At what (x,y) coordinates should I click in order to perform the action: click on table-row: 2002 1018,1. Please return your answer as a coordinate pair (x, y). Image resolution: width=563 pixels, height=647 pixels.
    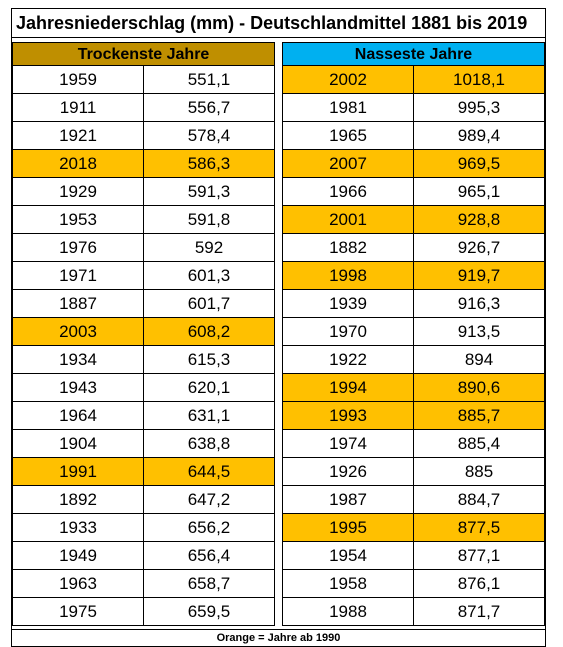
    Looking at the image, I should click on (413, 80).